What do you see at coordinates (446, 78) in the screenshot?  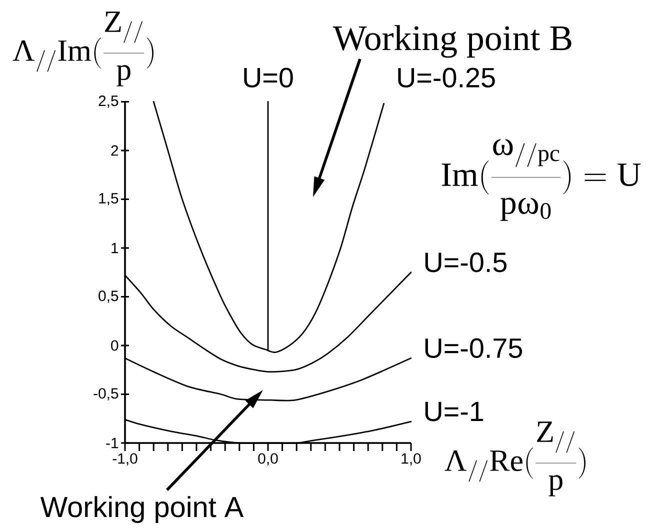 I see `series-label: U=-0.25` at bounding box center [446, 78].